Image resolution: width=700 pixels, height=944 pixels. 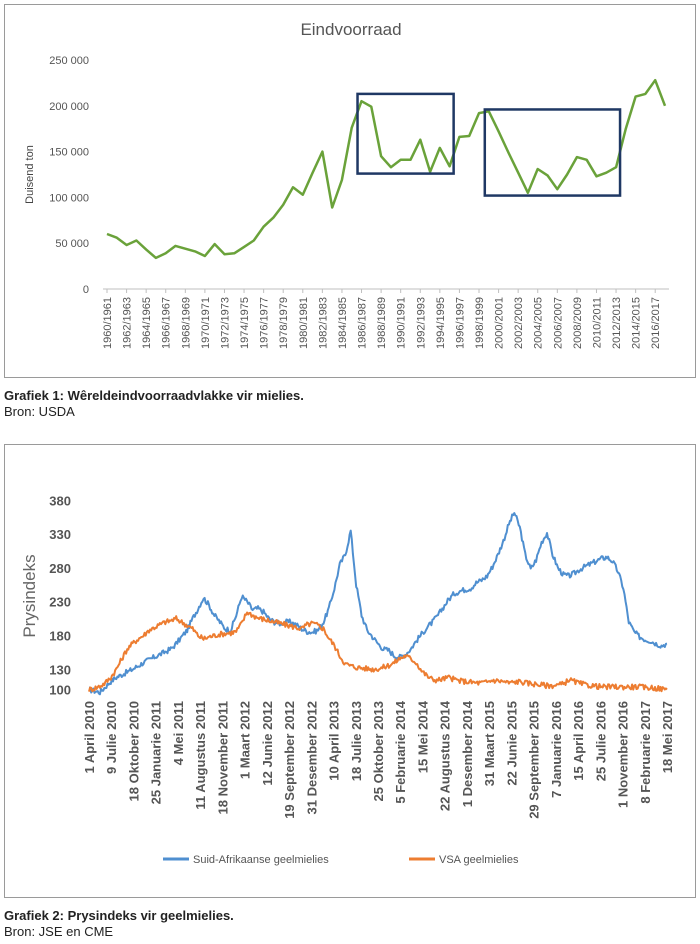 I want to click on chart2-y-tick-label: 230, so click(x=60, y=602).